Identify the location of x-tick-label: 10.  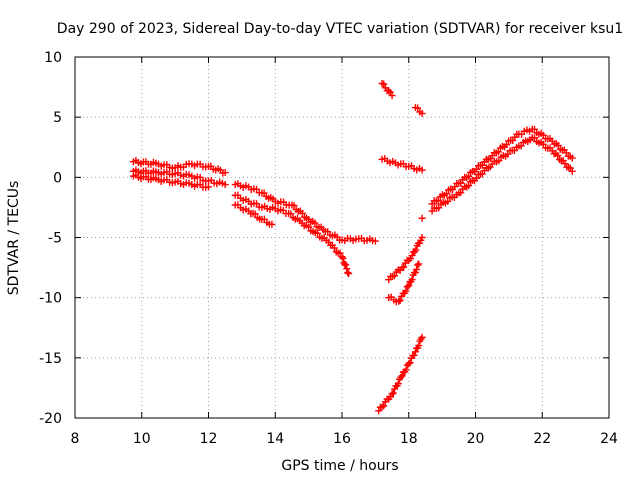
(142, 439).